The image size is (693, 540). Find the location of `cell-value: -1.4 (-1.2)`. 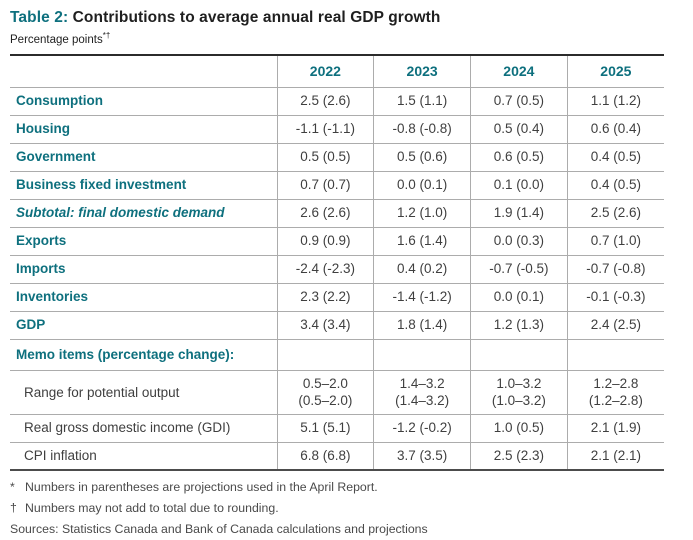

cell-value: -1.4 (-1.2) is located at coordinates (422, 297).